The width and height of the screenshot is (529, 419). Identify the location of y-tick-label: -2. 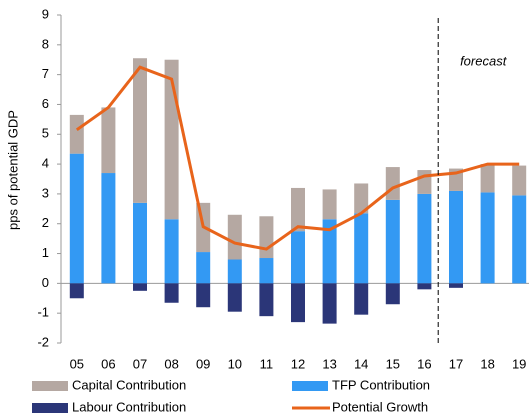
(43, 341).